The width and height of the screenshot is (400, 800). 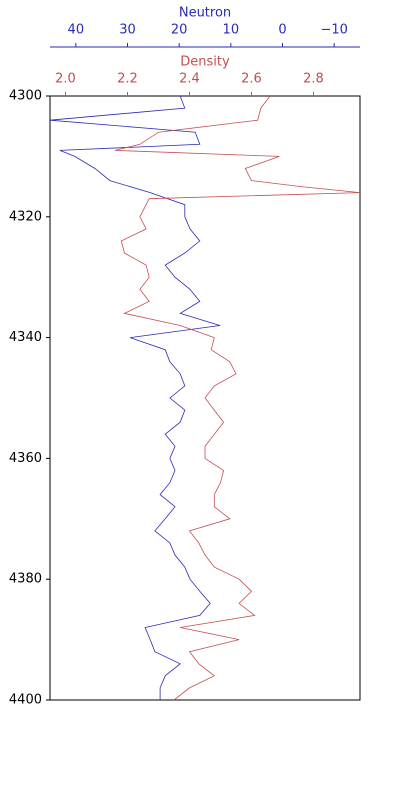 What do you see at coordinates (205, 62) in the screenshot?
I see `x-axis-label: Density` at bounding box center [205, 62].